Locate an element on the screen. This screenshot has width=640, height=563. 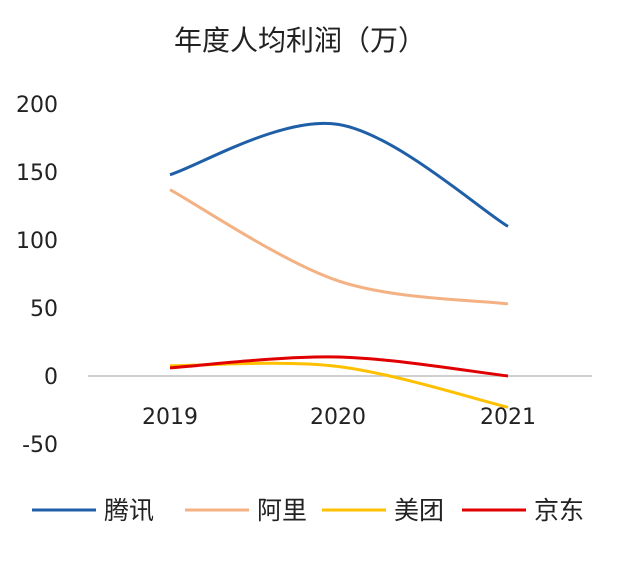
y-tick-label: 200 is located at coordinates (37, 105).